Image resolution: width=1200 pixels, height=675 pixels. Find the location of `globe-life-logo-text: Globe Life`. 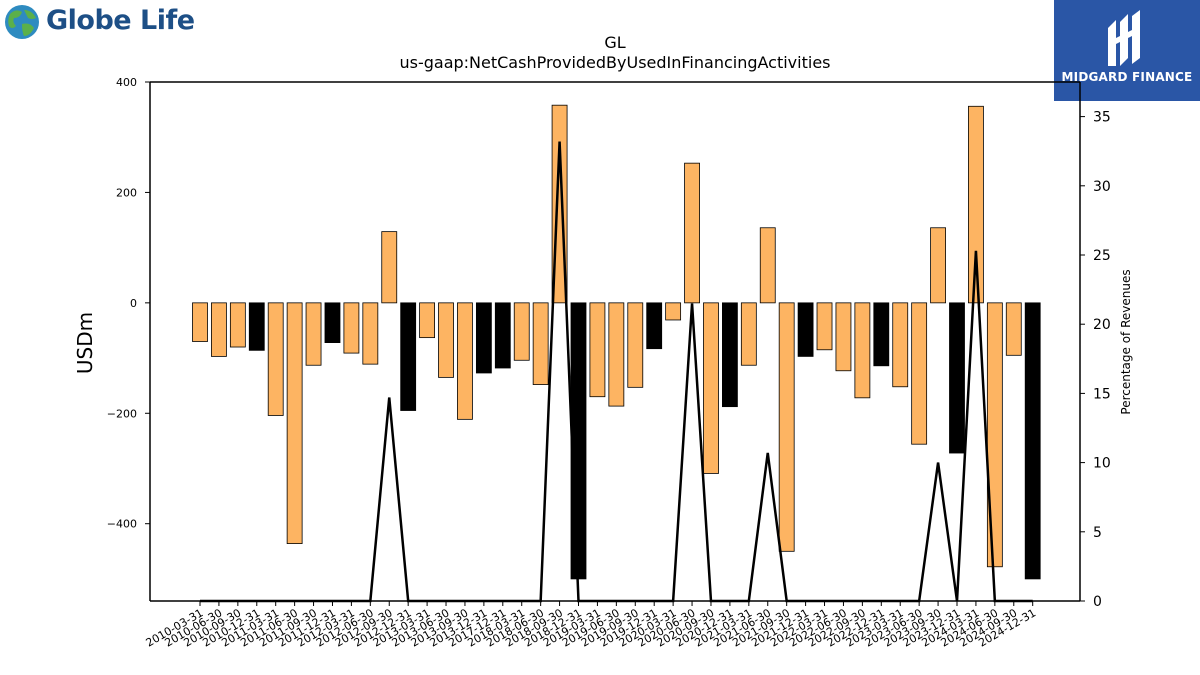

globe-life-logo-text: Globe Life is located at coordinates (120, 20).